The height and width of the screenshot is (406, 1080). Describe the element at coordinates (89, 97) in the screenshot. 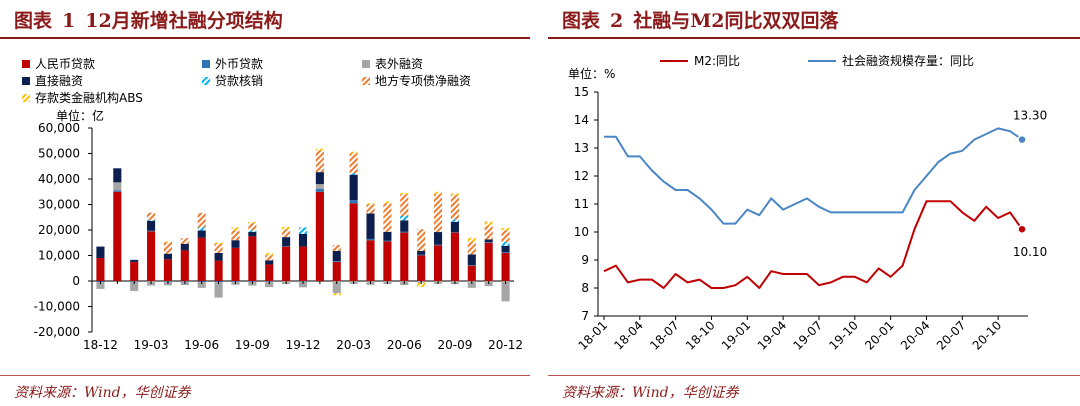

I see `legend-label-abs: 存款类金融机构ABS` at that location.